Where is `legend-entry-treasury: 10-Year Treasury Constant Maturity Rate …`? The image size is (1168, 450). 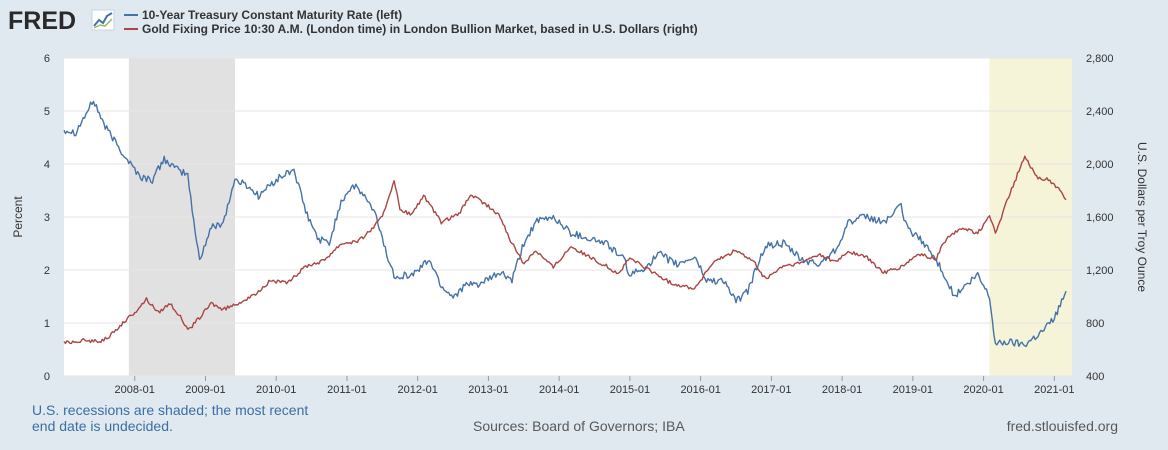
legend-entry-treasury: 10-Year Treasury Constant Maturity Rate … is located at coordinates (411, 15).